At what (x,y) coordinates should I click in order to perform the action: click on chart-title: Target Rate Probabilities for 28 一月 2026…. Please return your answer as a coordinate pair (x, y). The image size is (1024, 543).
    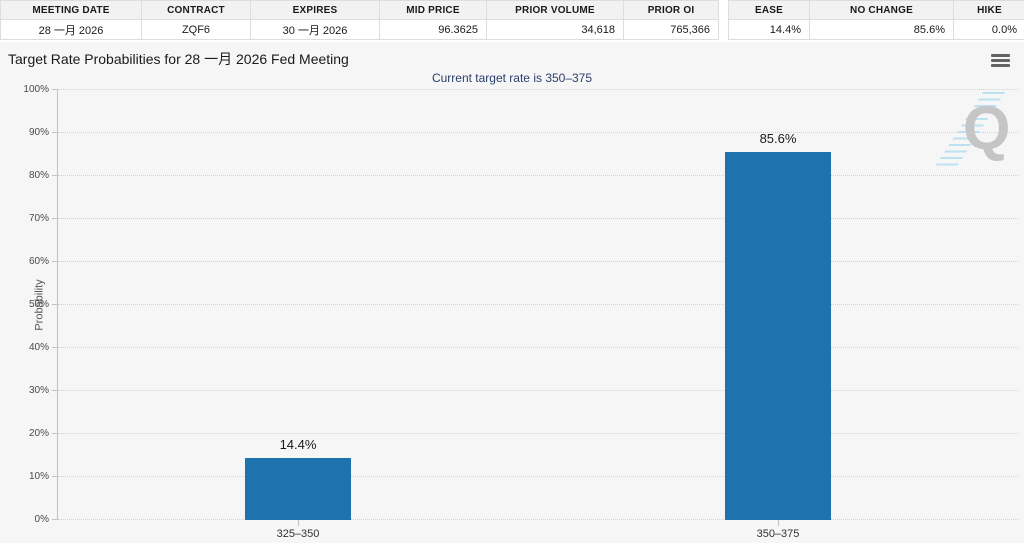
    Looking at the image, I should click on (178, 59).